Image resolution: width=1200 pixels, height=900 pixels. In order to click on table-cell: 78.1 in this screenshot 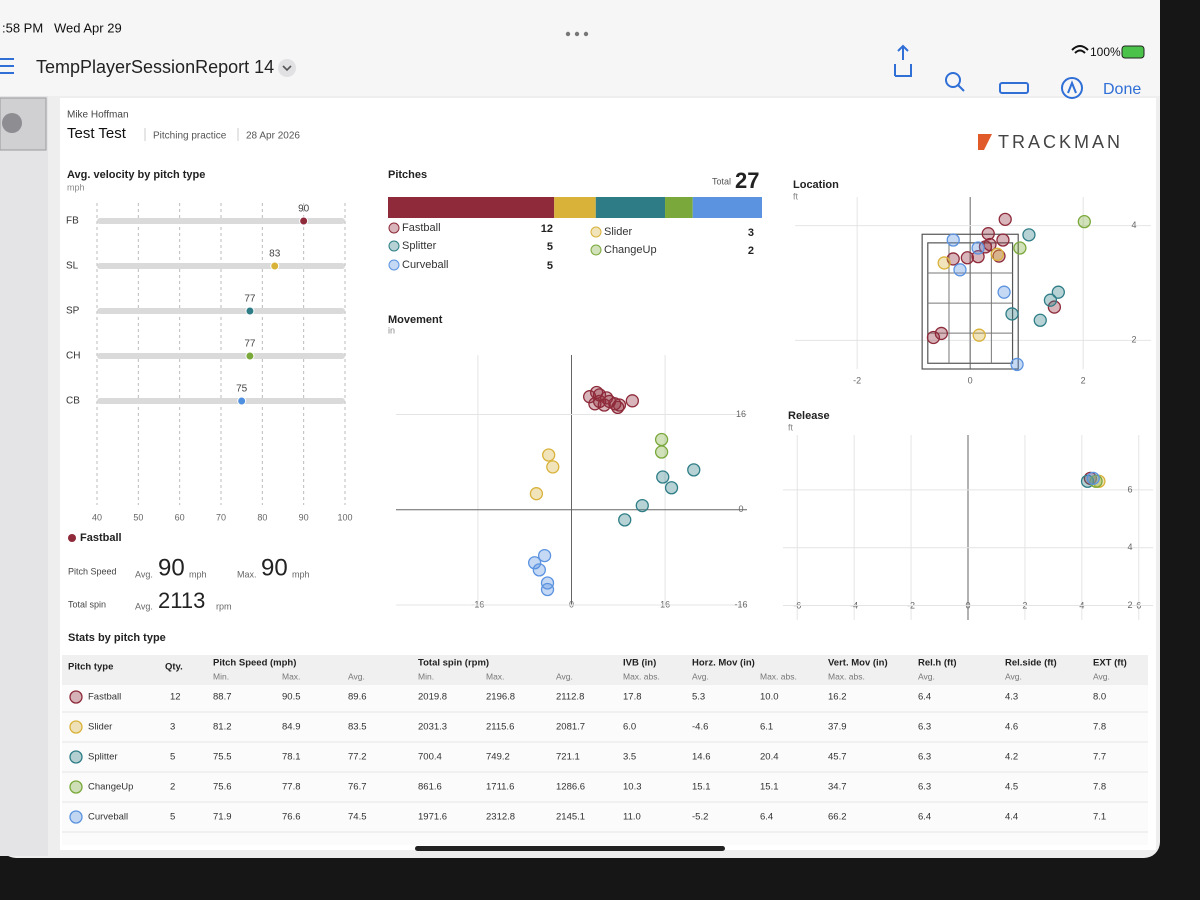, I will do `click(291, 757)`.